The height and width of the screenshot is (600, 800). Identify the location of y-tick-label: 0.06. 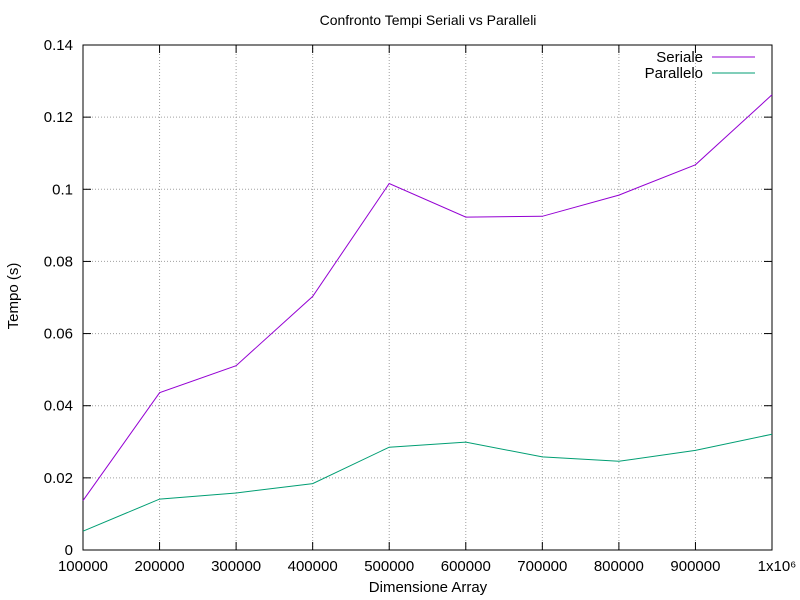
(58, 334).